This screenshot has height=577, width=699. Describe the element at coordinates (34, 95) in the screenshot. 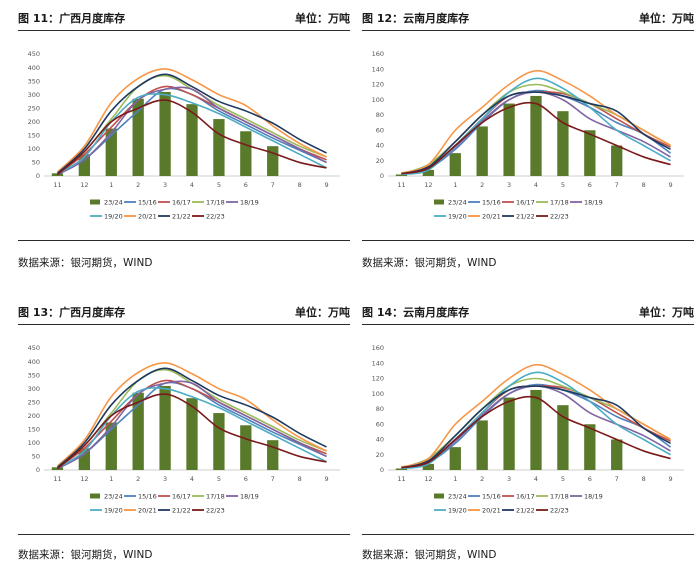

I see `y-tick-label: 300` at that location.